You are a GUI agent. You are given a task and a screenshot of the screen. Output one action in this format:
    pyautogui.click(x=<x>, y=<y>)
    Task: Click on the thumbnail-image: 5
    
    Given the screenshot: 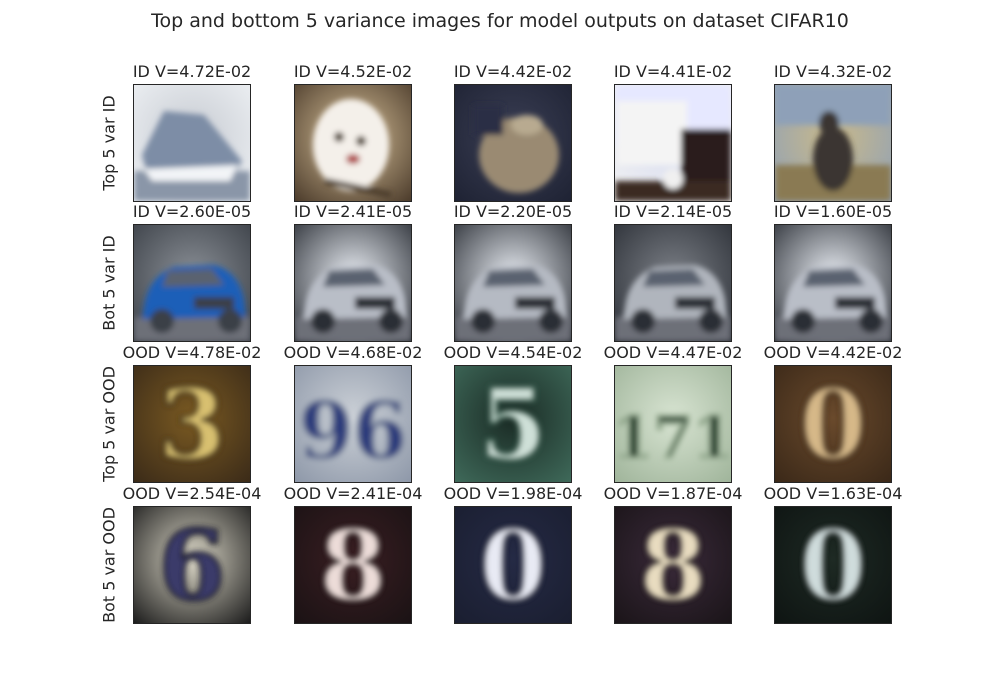 What is the action you would take?
    pyautogui.click(x=513, y=424)
    